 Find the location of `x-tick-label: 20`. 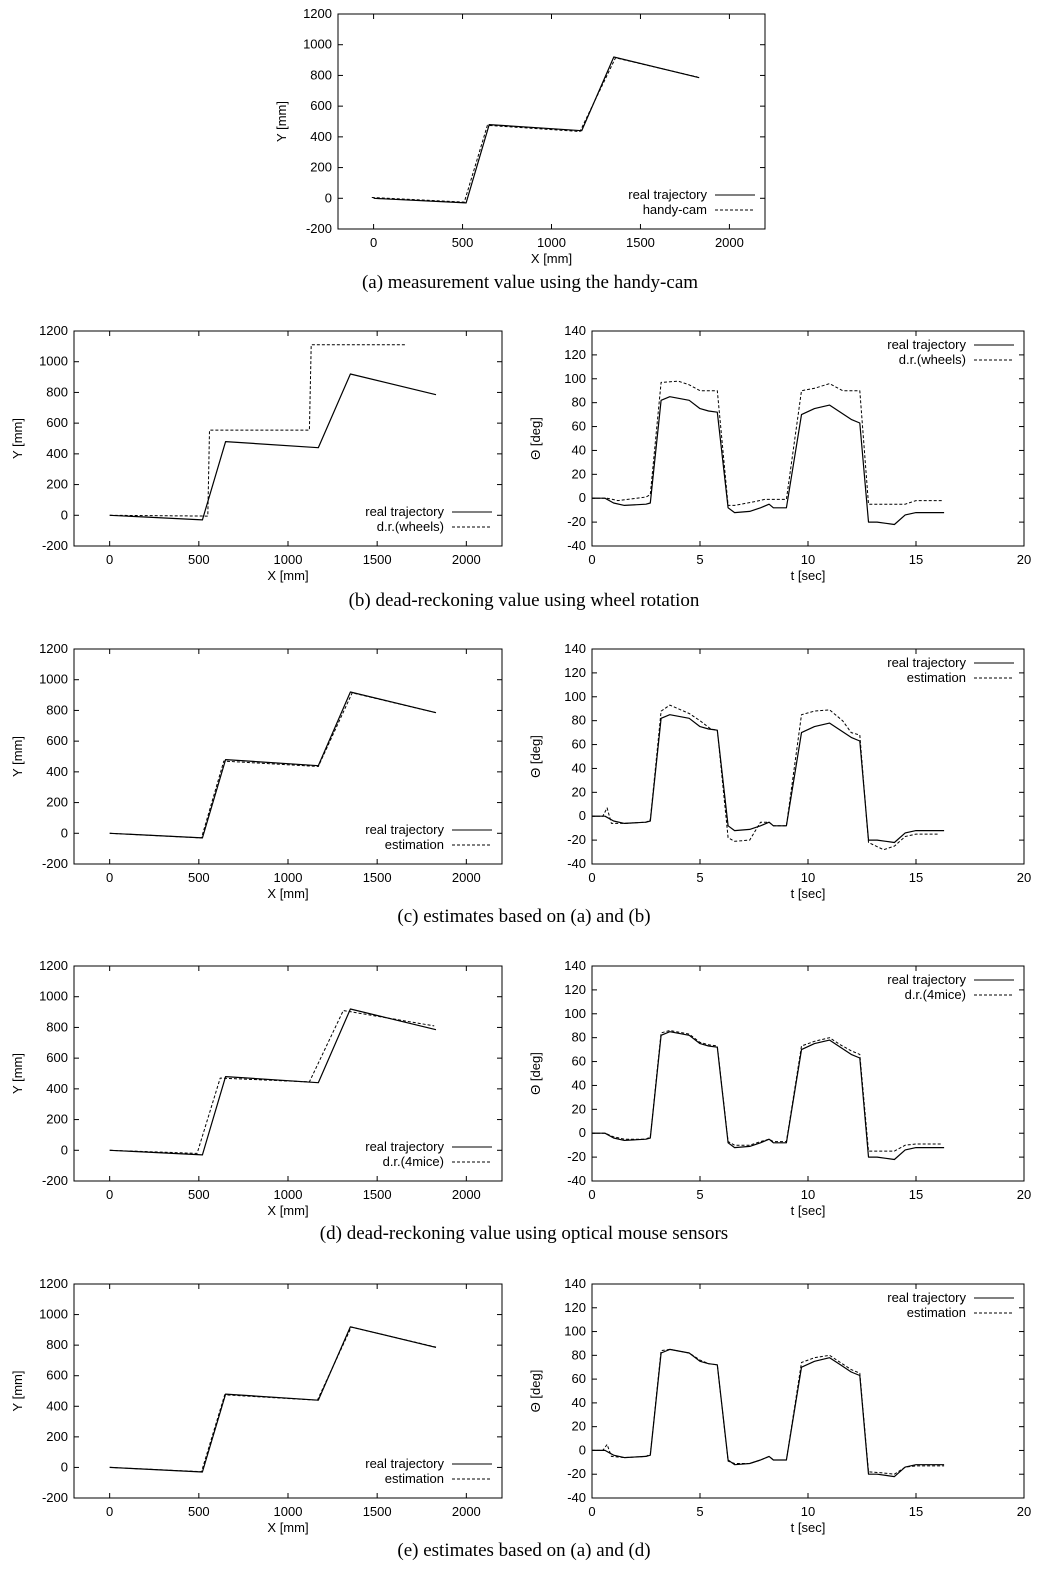

x-tick-label: 20 is located at coordinates (1024, 1511).